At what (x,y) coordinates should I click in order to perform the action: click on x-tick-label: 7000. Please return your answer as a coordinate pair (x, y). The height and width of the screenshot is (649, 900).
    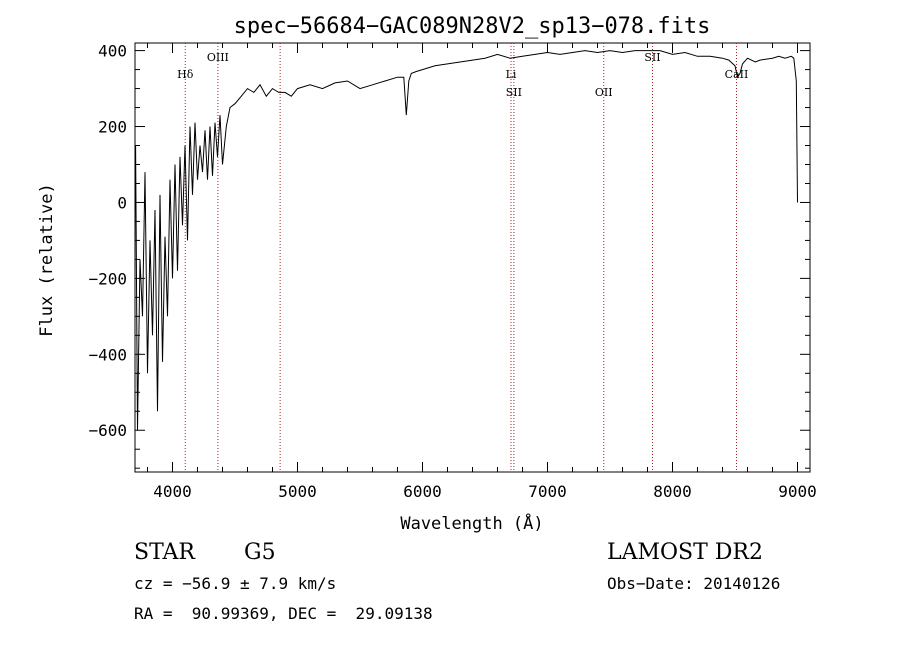
    Looking at the image, I should click on (547, 491).